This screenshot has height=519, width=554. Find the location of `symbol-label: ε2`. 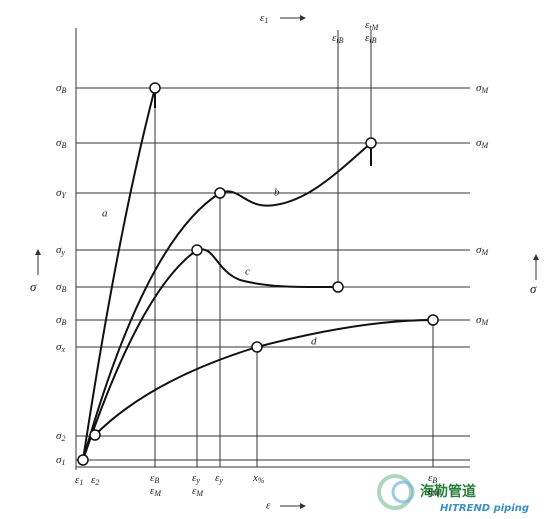

symbol-label: ε2 is located at coordinates (95, 480).